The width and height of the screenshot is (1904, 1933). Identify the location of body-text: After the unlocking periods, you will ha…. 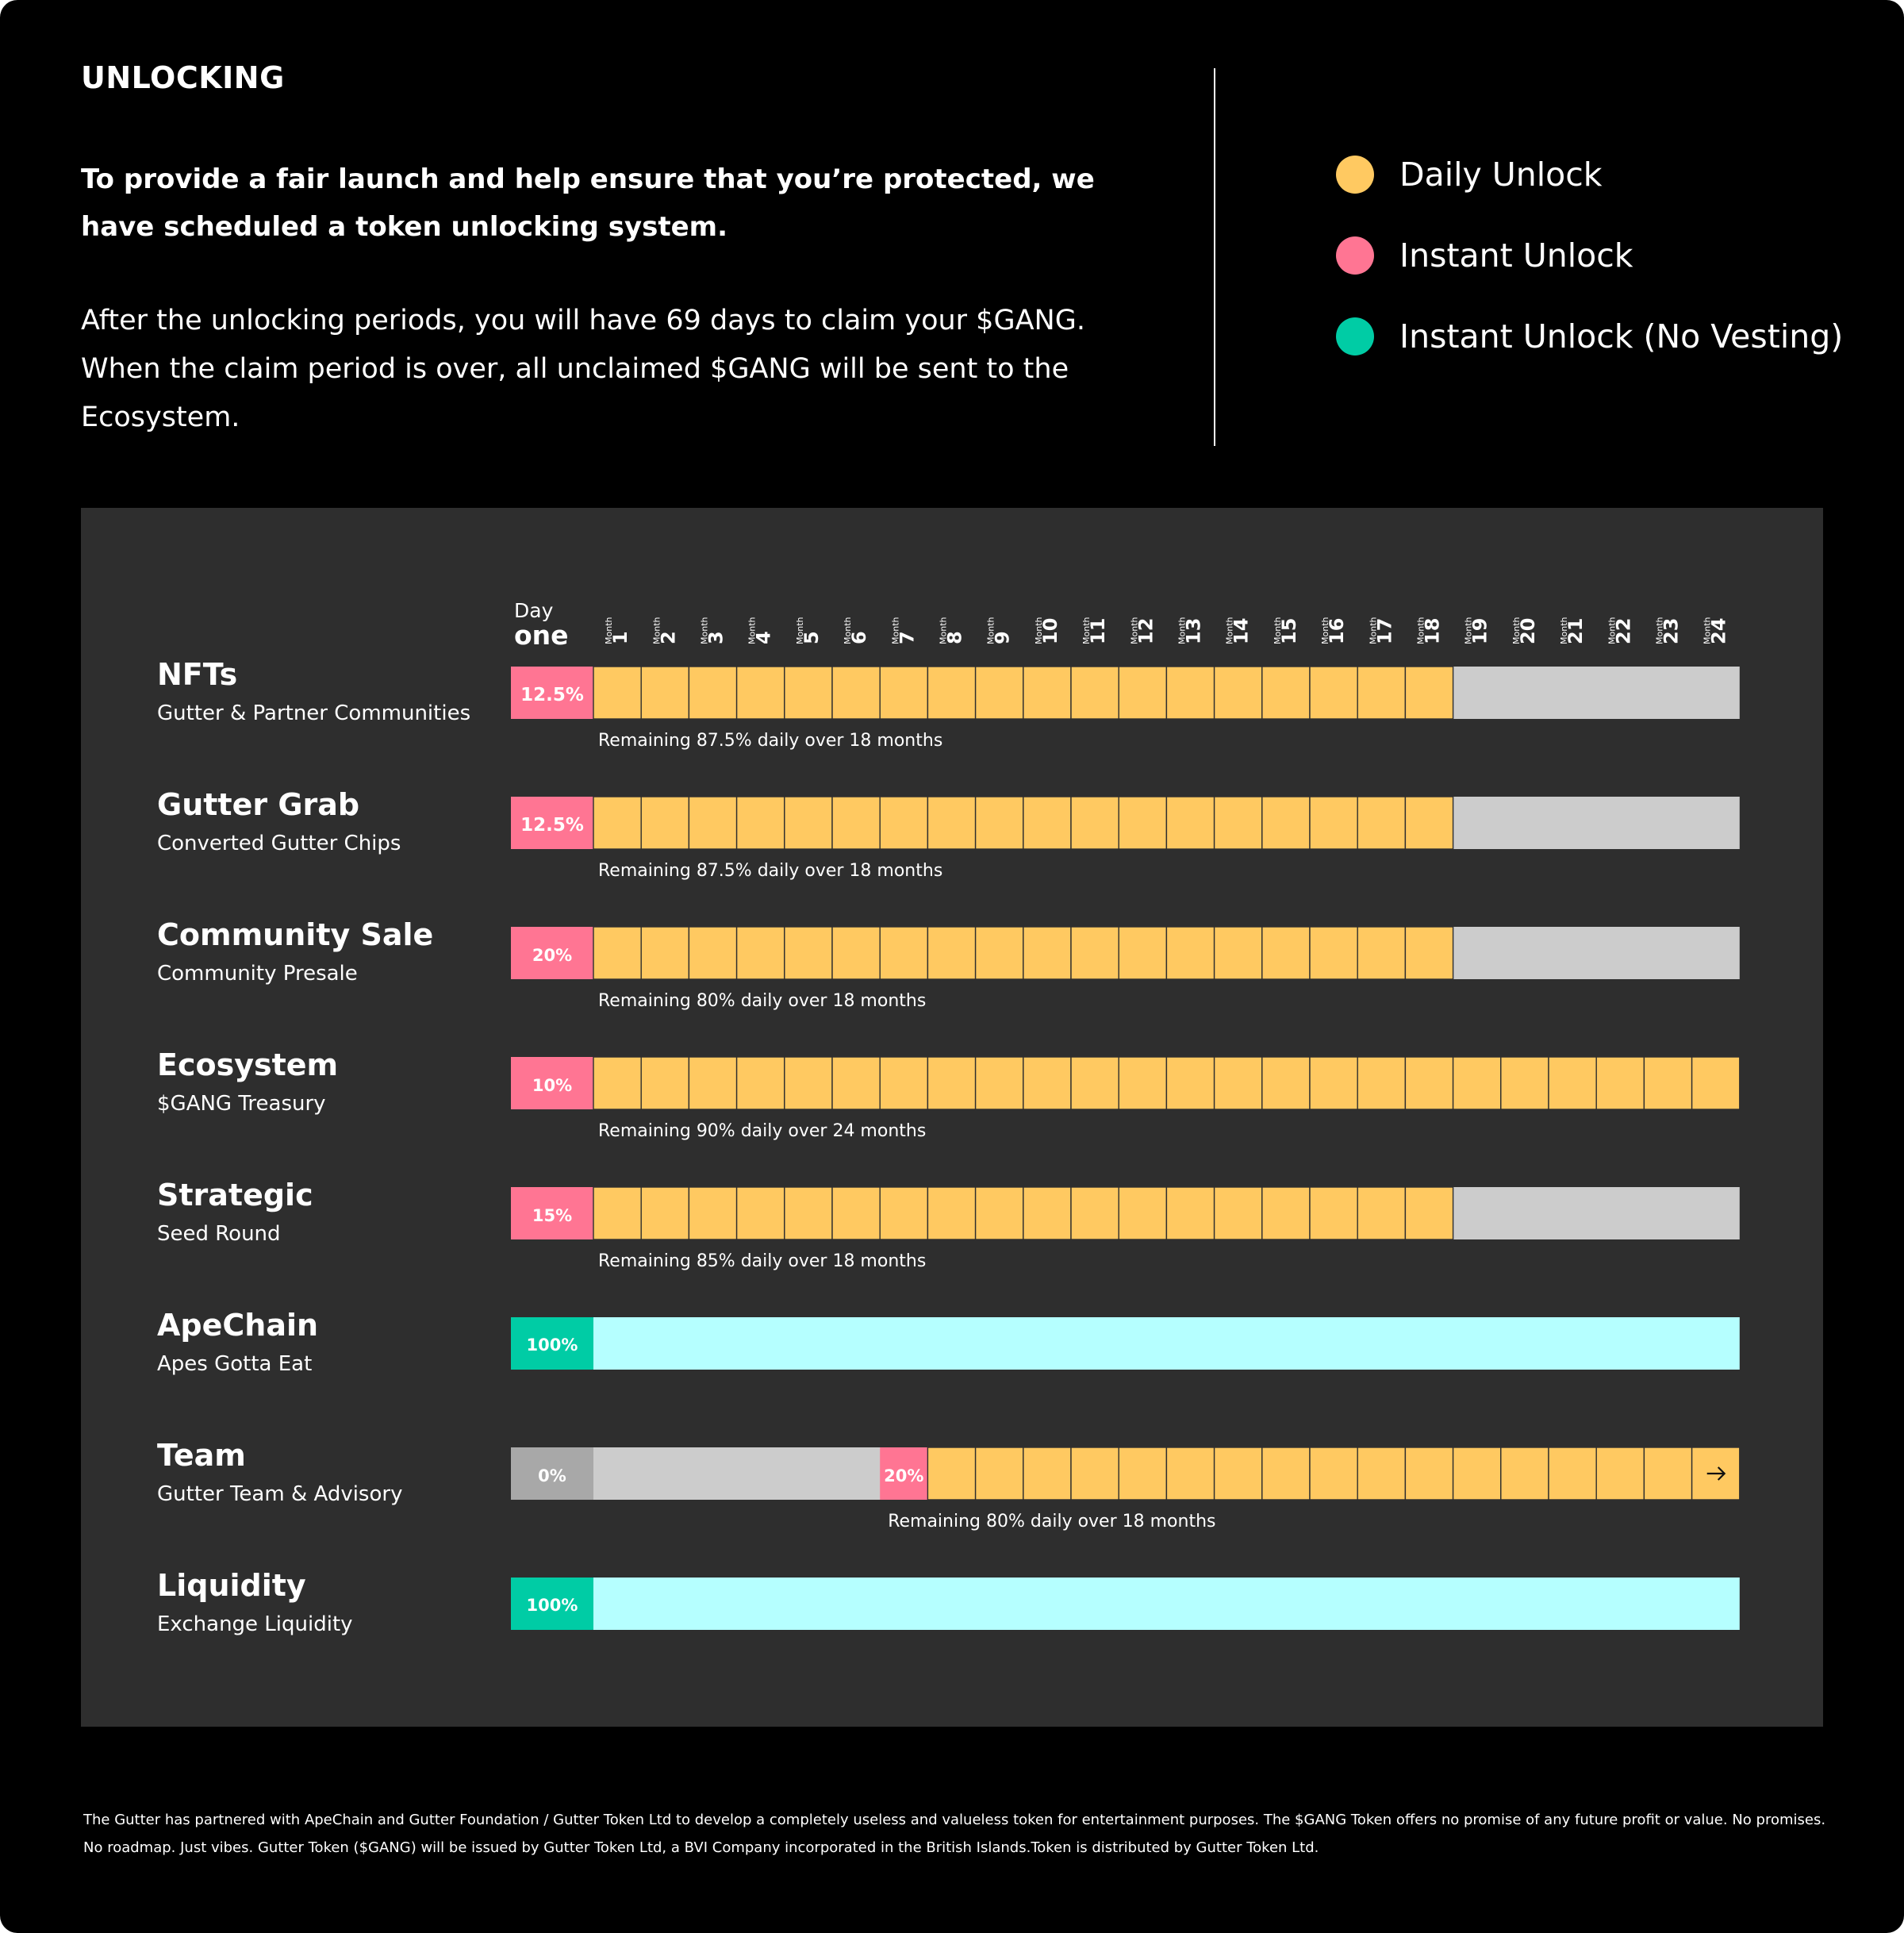
(583, 369).